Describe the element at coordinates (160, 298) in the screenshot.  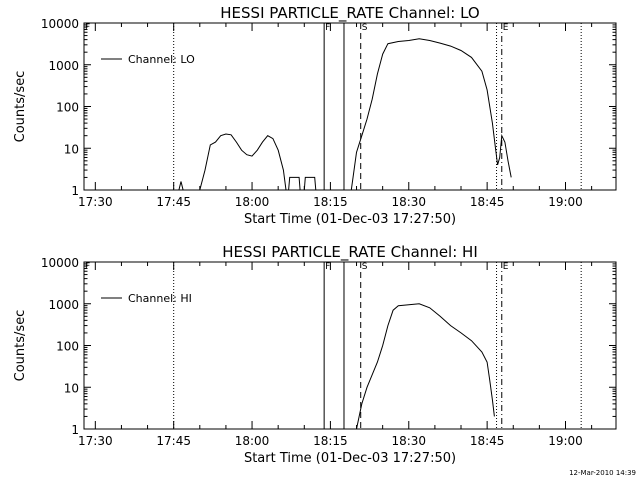
I see `legend-label: Channel: HI` at that location.